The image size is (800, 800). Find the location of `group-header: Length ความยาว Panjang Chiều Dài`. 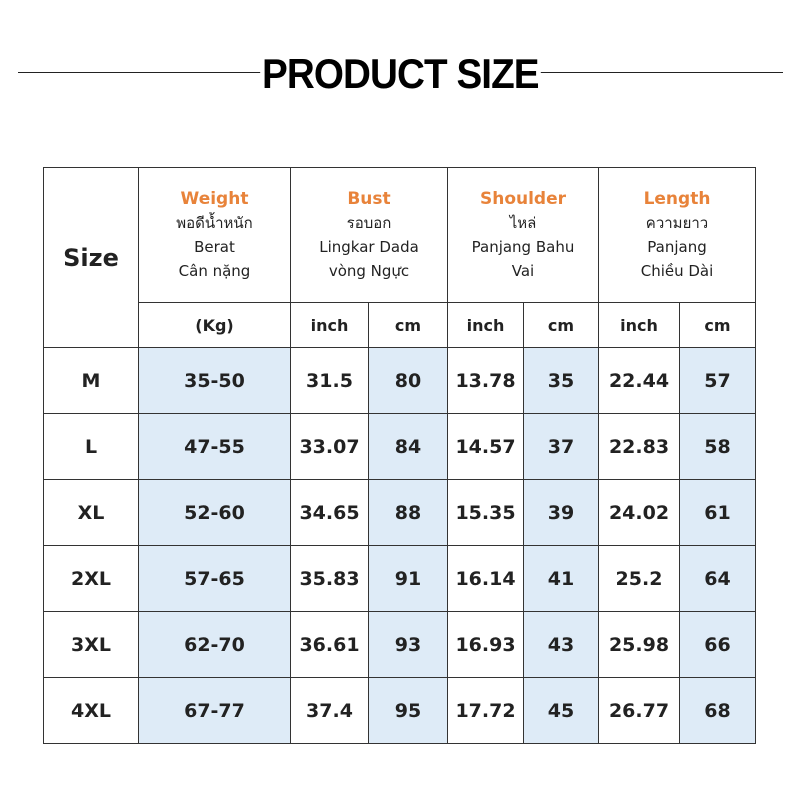

group-header: Length ความยาว Panjang Chiều Dài is located at coordinates (677, 235).